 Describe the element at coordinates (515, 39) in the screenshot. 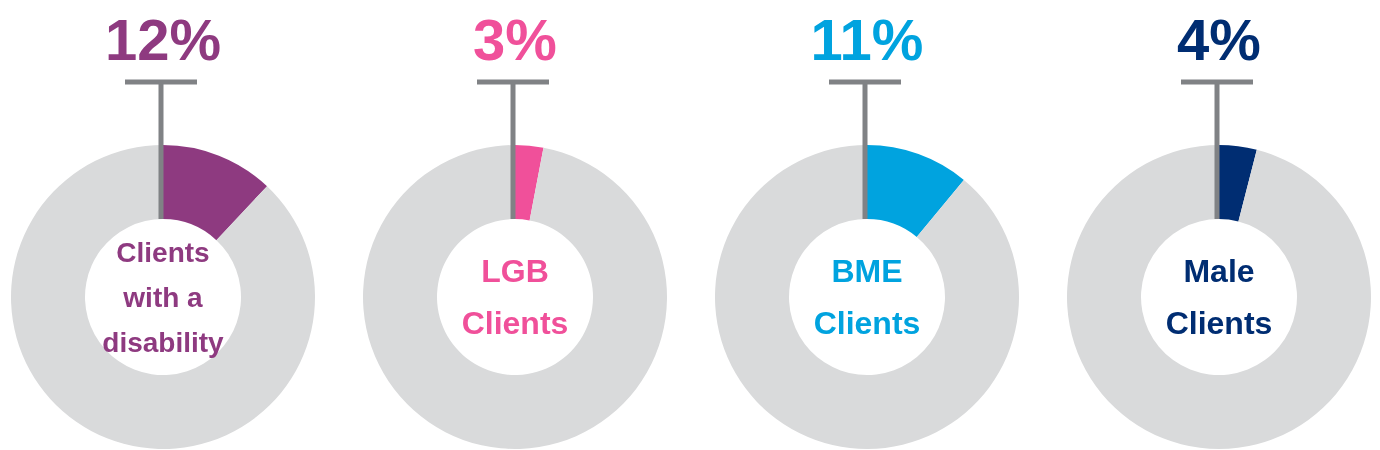

I see `data-label: 3%` at that location.